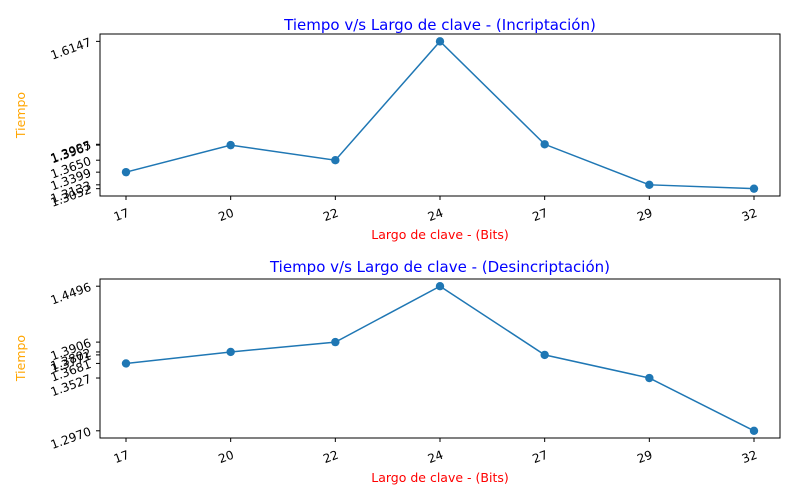 Image resolution: width=800 pixels, height=500 pixels. I want to click on y-tick-label: 1.6147, so click(71, 49).